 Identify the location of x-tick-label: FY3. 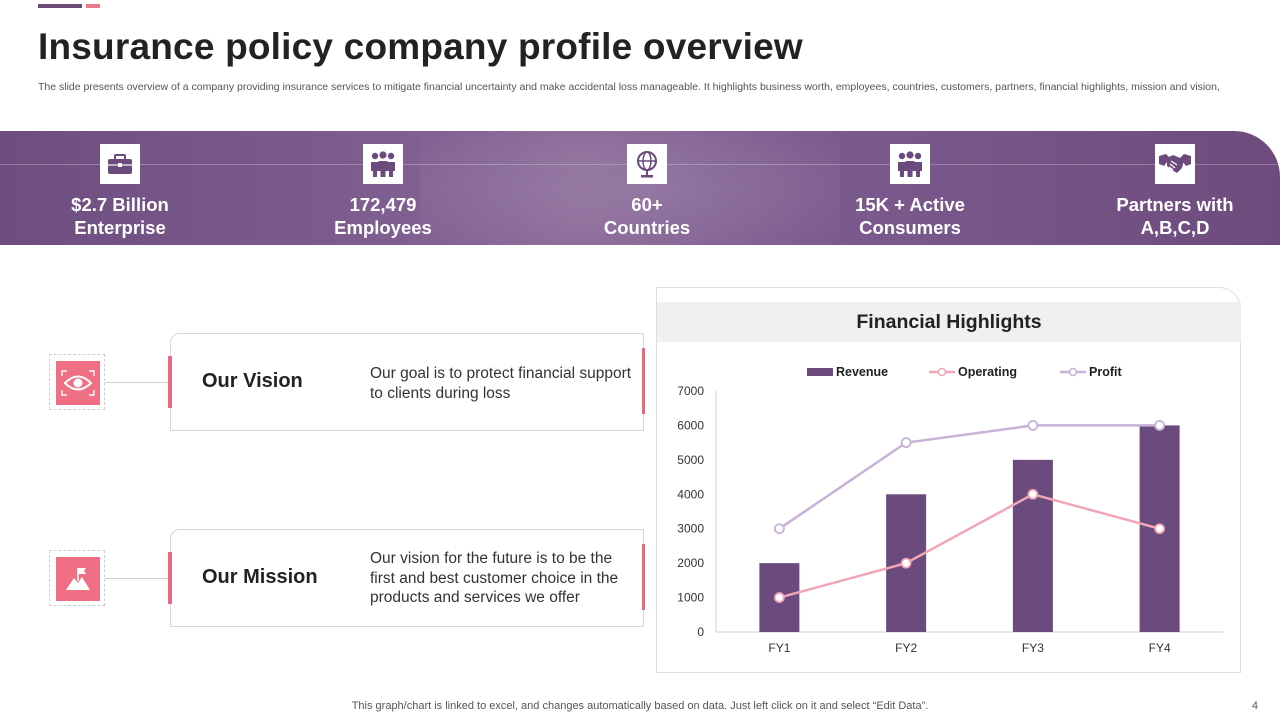
(1033, 648).